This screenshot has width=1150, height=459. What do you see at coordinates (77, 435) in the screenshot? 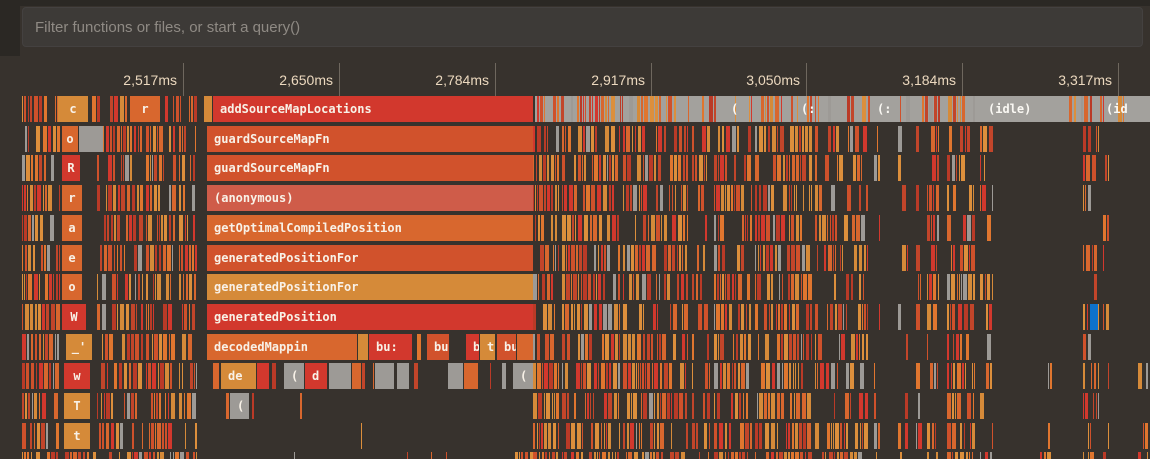
I see `flame-frame-truncated: t` at bounding box center [77, 435].